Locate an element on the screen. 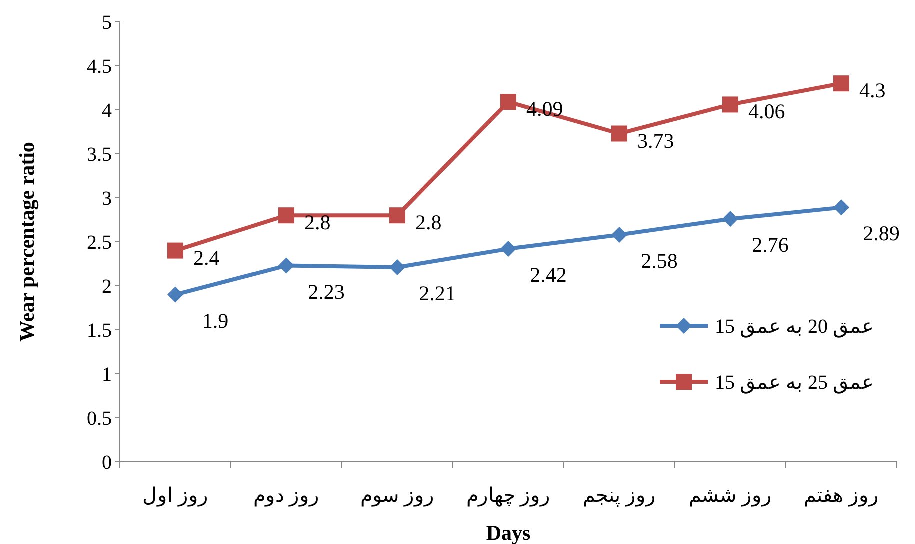 The image size is (915, 544). x-tick-label: روز اول is located at coordinates (175, 496).